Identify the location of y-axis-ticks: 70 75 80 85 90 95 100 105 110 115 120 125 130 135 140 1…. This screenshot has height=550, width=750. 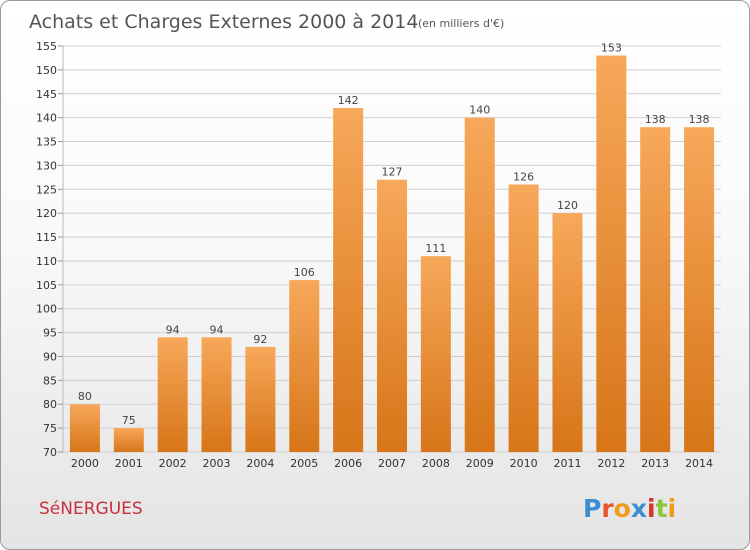
(46, 249).